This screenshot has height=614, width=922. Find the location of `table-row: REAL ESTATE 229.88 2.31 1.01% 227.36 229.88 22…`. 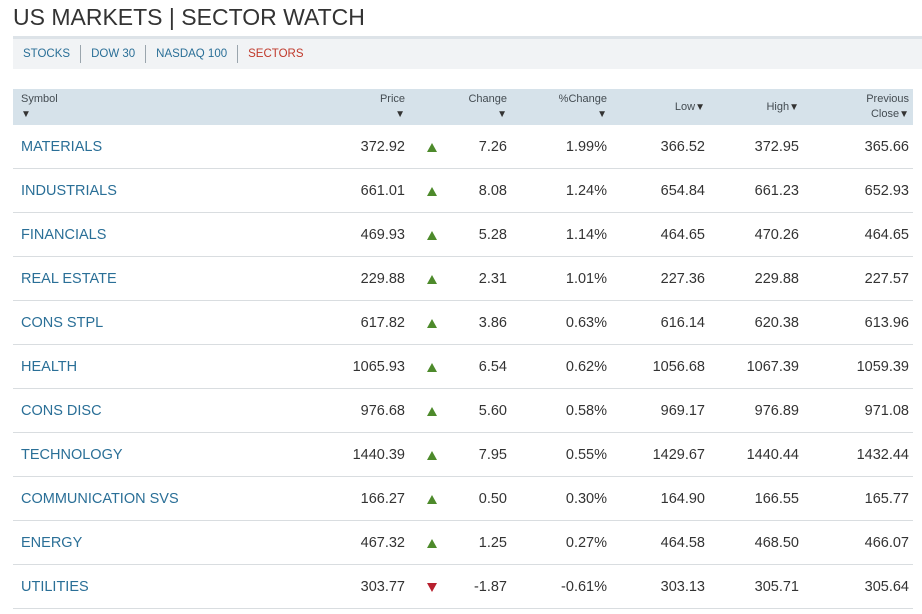

table-row: REAL ESTATE 229.88 2.31 1.01% 227.36 229.88 22… is located at coordinates (463, 278).